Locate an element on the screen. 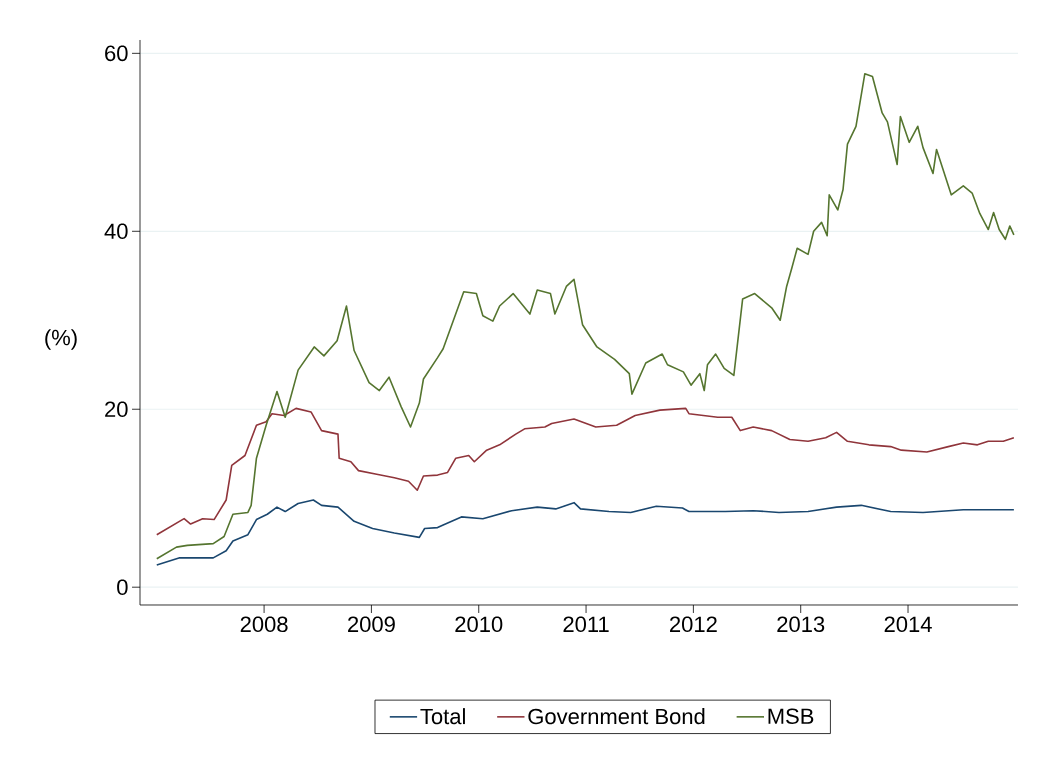 The height and width of the screenshot is (771, 1050). y-tick-label: 40 is located at coordinates (116, 231).